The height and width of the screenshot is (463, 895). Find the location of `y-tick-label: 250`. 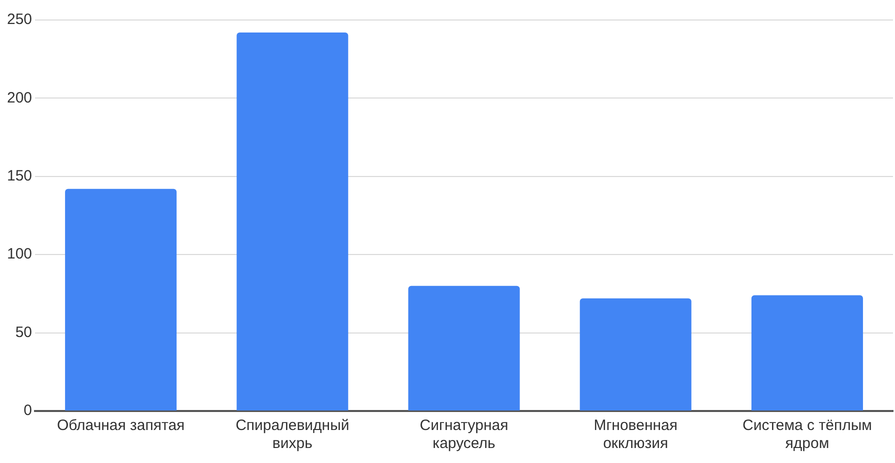

y-tick-label: 250 is located at coordinates (19, 19).